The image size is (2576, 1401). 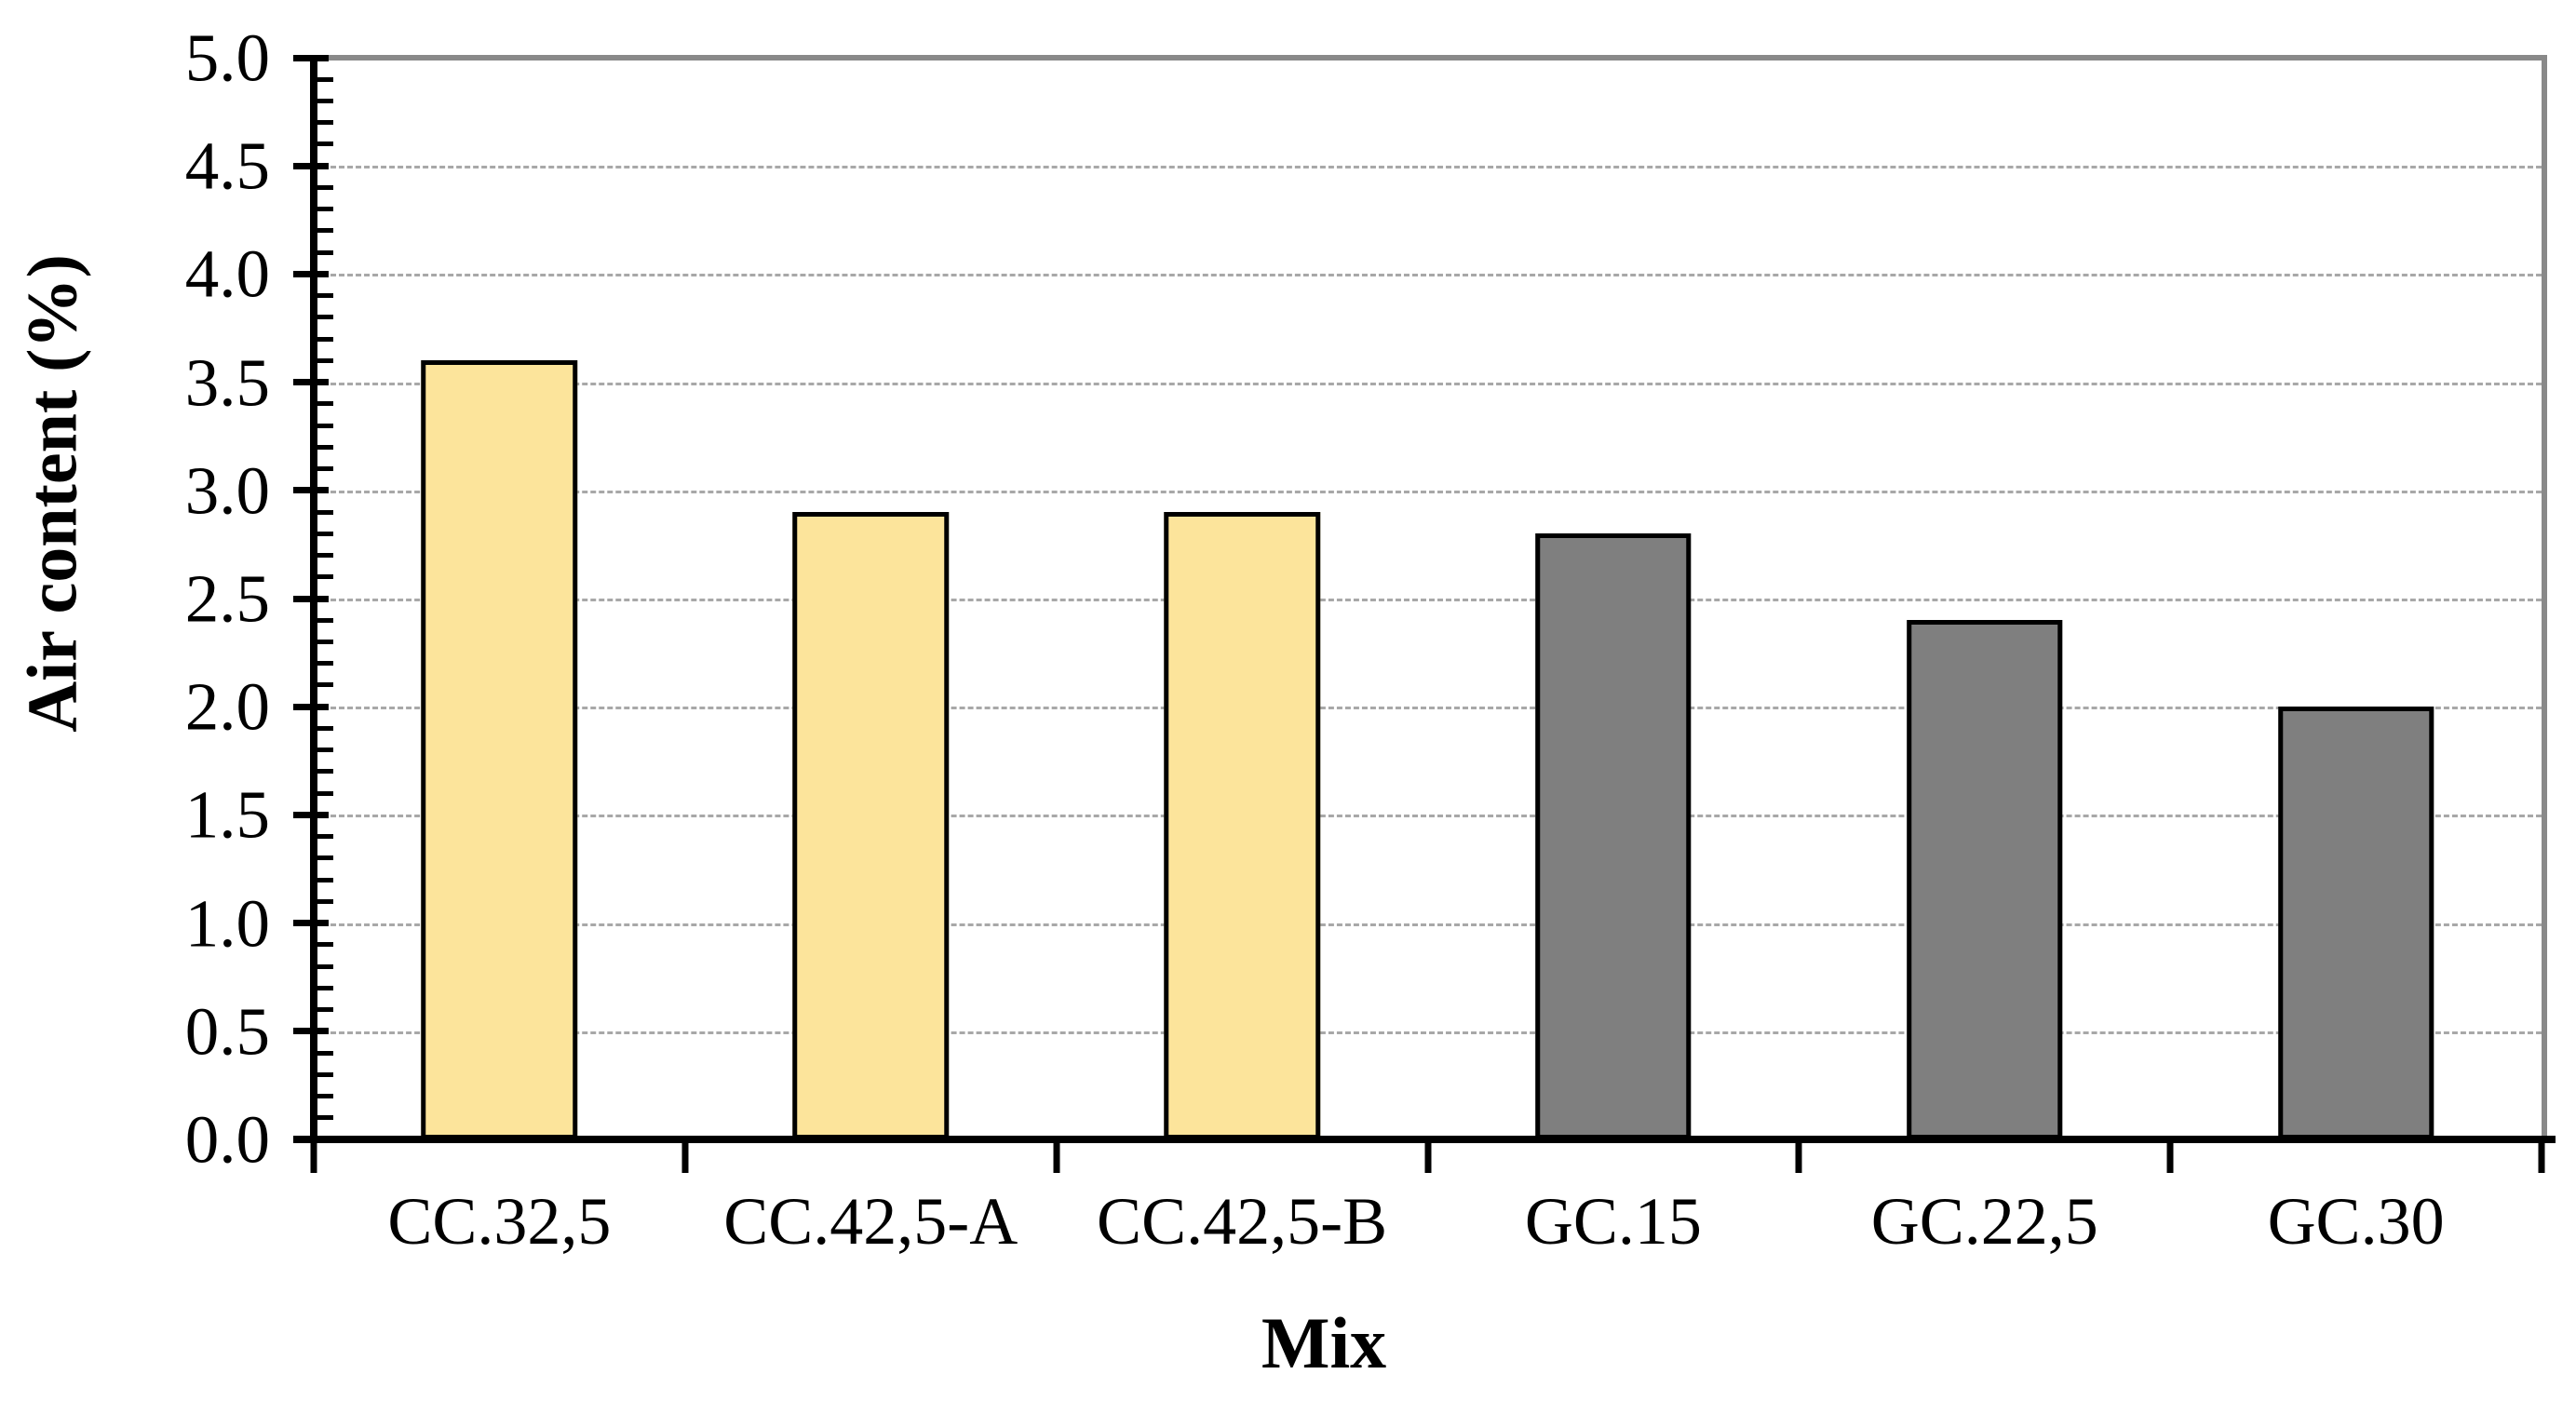 I want to click on y-tick-label: 1.0, so click(x=227, y=923).